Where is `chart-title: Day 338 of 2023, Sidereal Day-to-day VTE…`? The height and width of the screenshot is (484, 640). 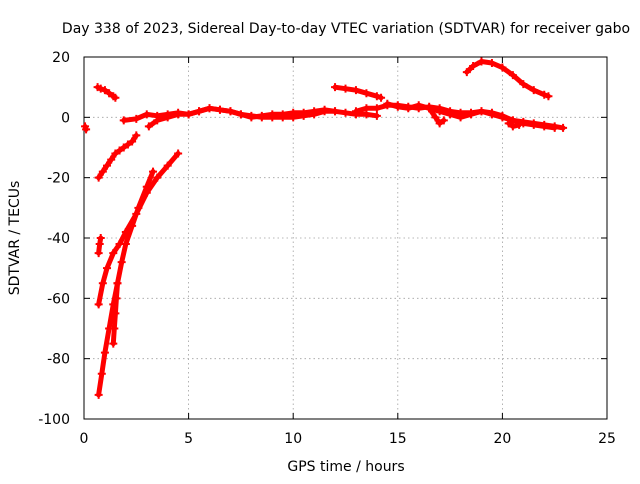
chart-title: Day 338 of 2023, Sidereal Day-to-day VTE… is located at coordinates (346, 29).